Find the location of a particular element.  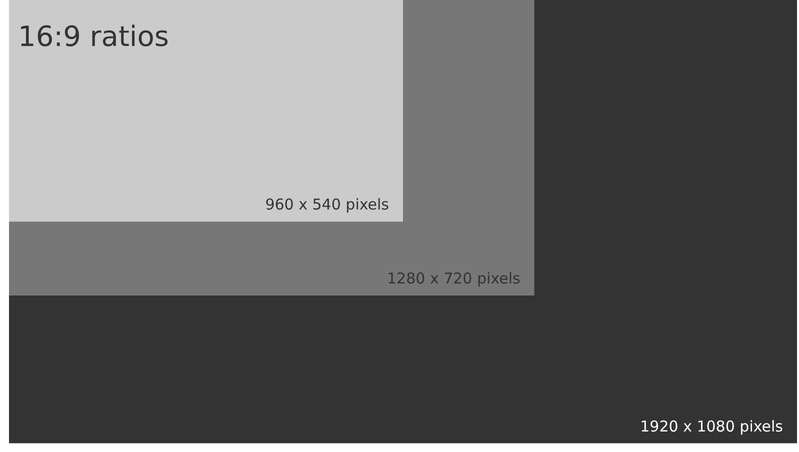

data-label: 960 is located at coordinates (279, 205).